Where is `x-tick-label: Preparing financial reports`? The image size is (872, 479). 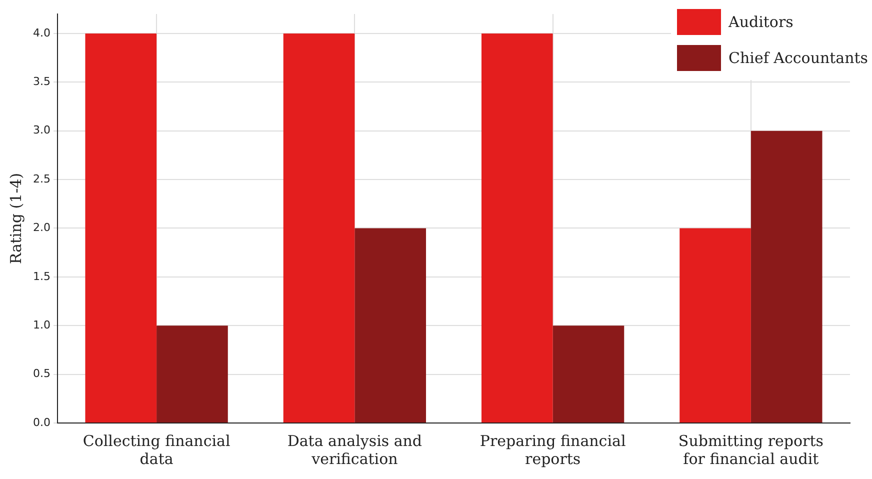
x-tick-label: Preparing financial reports is located at coordinates (553, 450).